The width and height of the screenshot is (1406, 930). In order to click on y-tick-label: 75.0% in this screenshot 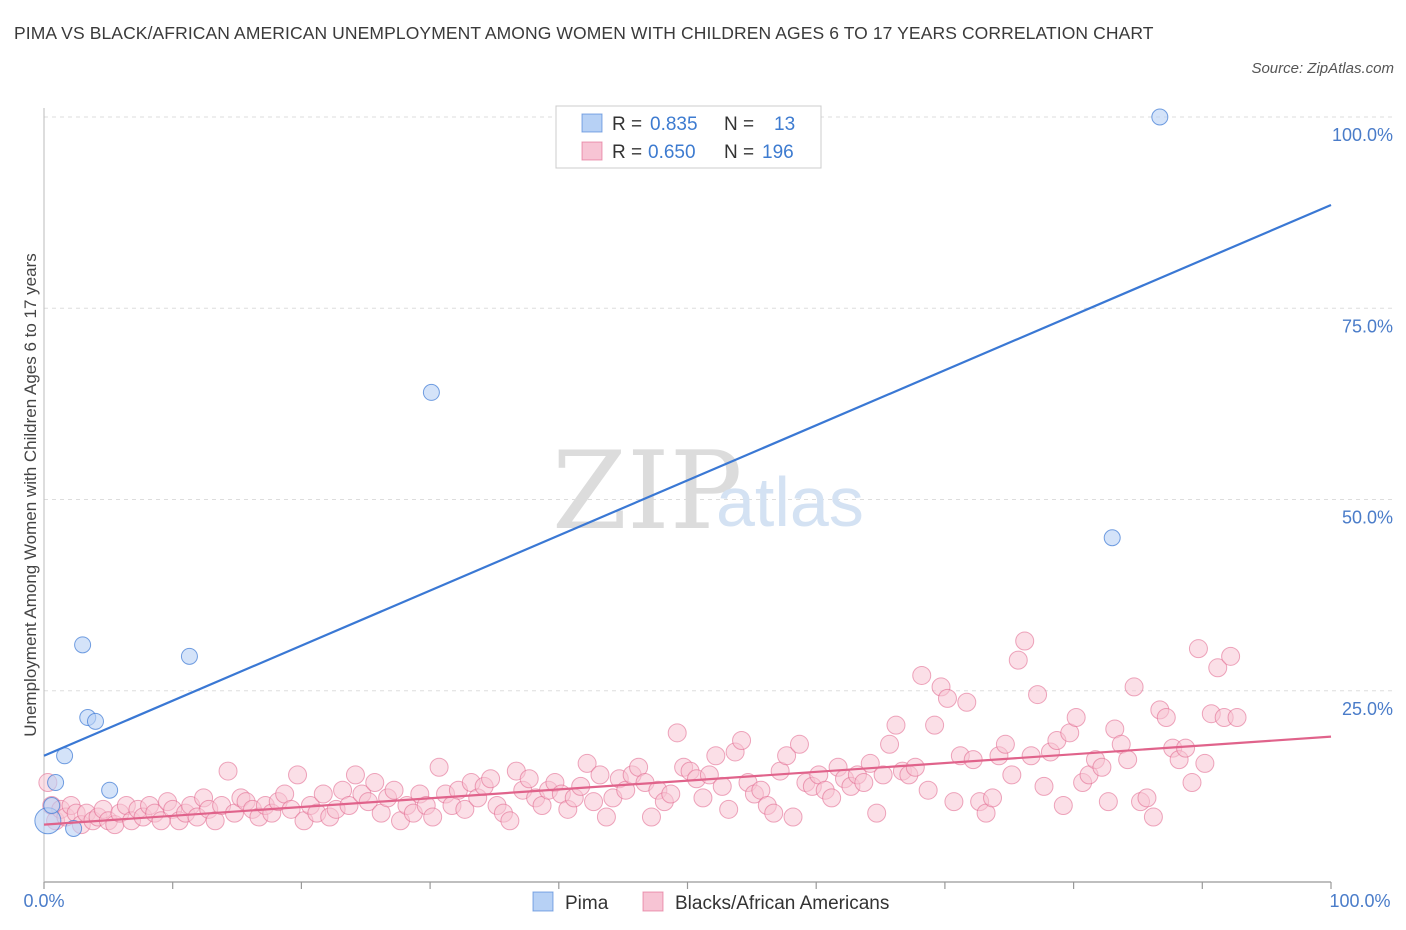, I will do `click(1367, 326)`.